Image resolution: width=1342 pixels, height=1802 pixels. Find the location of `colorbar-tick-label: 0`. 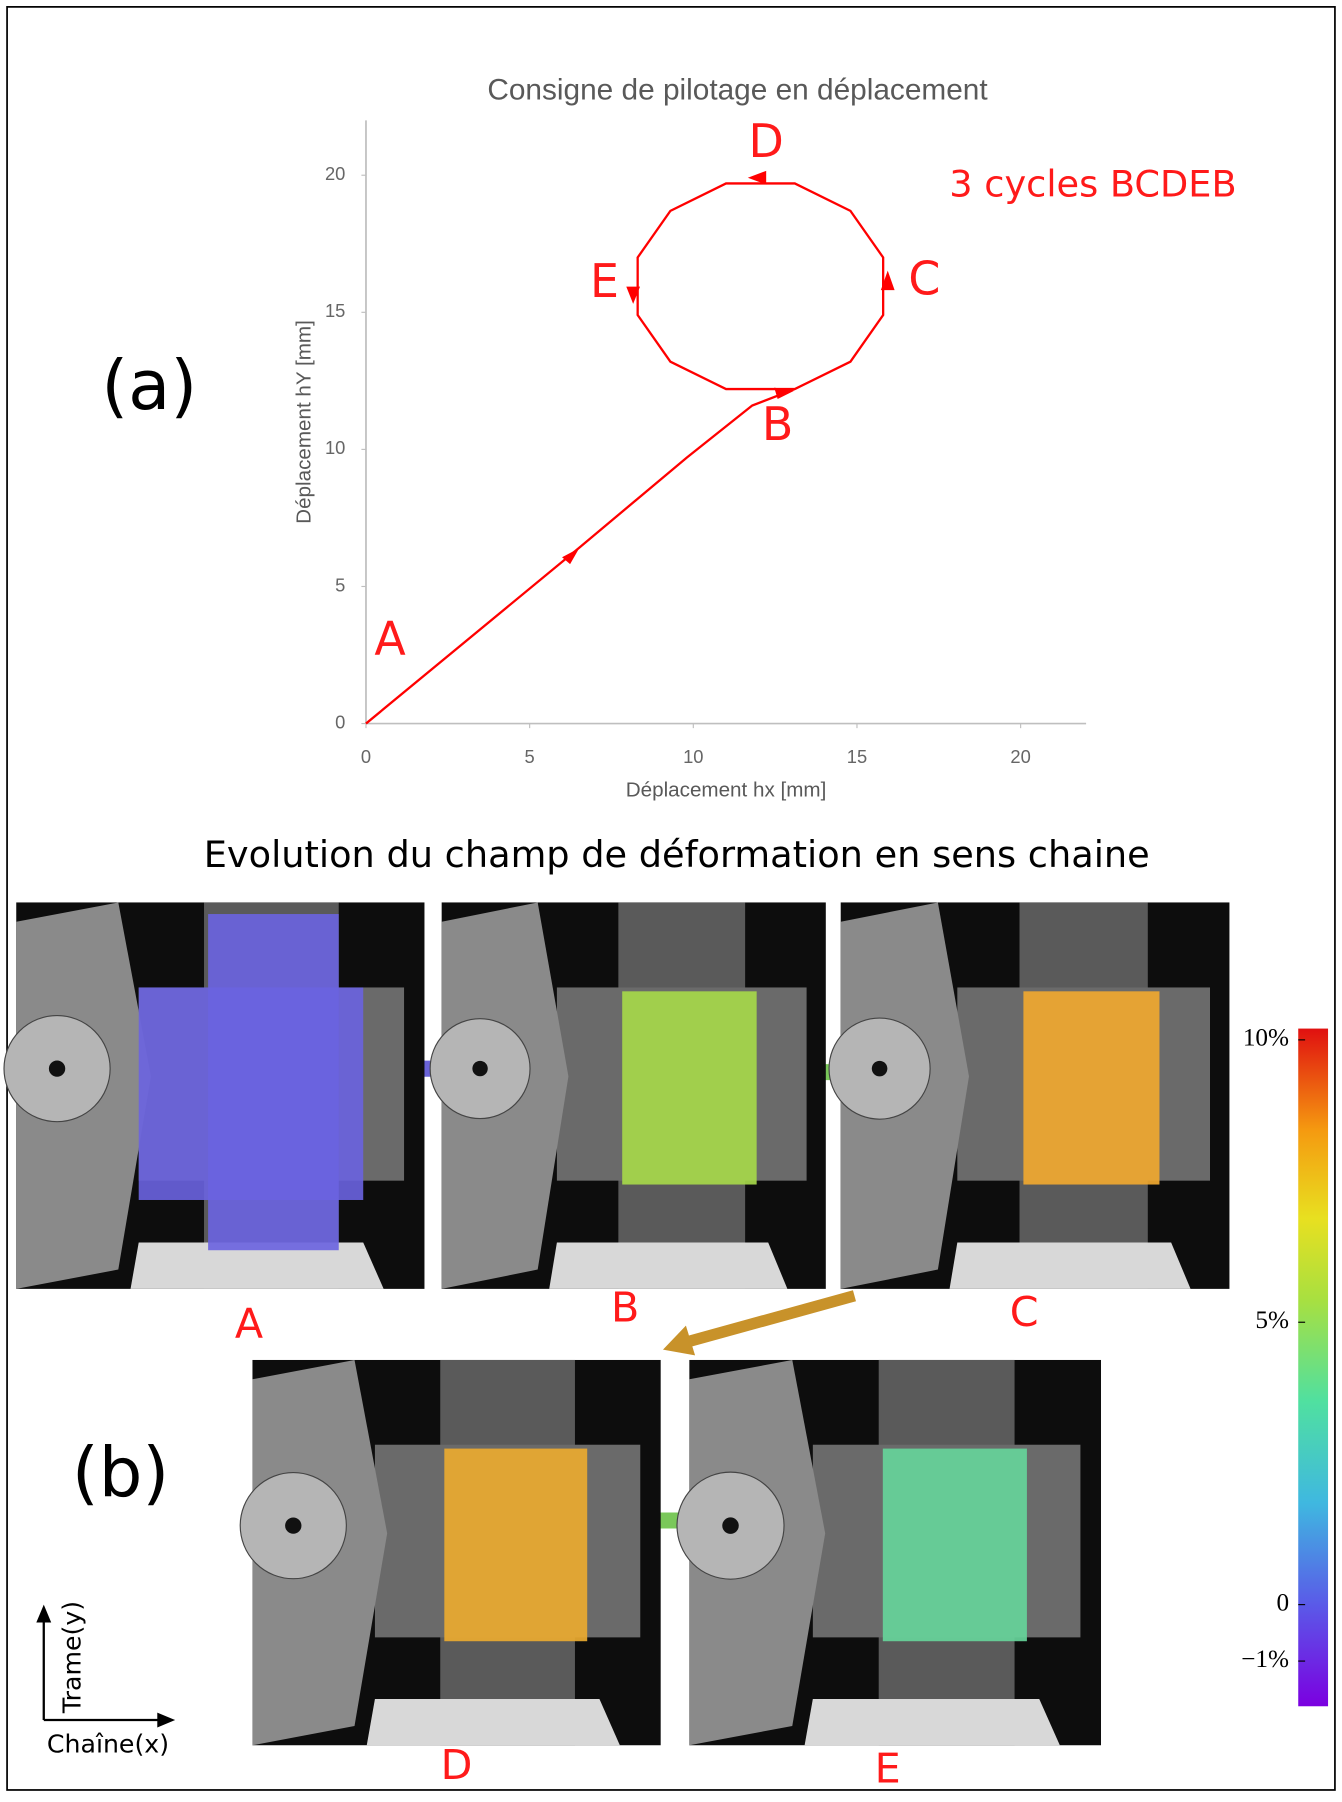

colorbar-tick-label: 0 is located at coordinates (1282, 1602).